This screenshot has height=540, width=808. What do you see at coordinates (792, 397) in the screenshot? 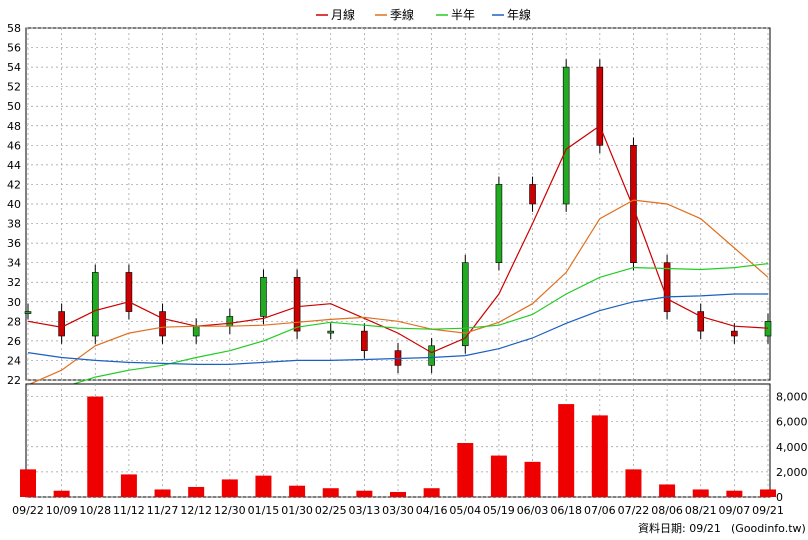
I see `volume-y-tick-label: 8,000` at bounding box center [792, 397].